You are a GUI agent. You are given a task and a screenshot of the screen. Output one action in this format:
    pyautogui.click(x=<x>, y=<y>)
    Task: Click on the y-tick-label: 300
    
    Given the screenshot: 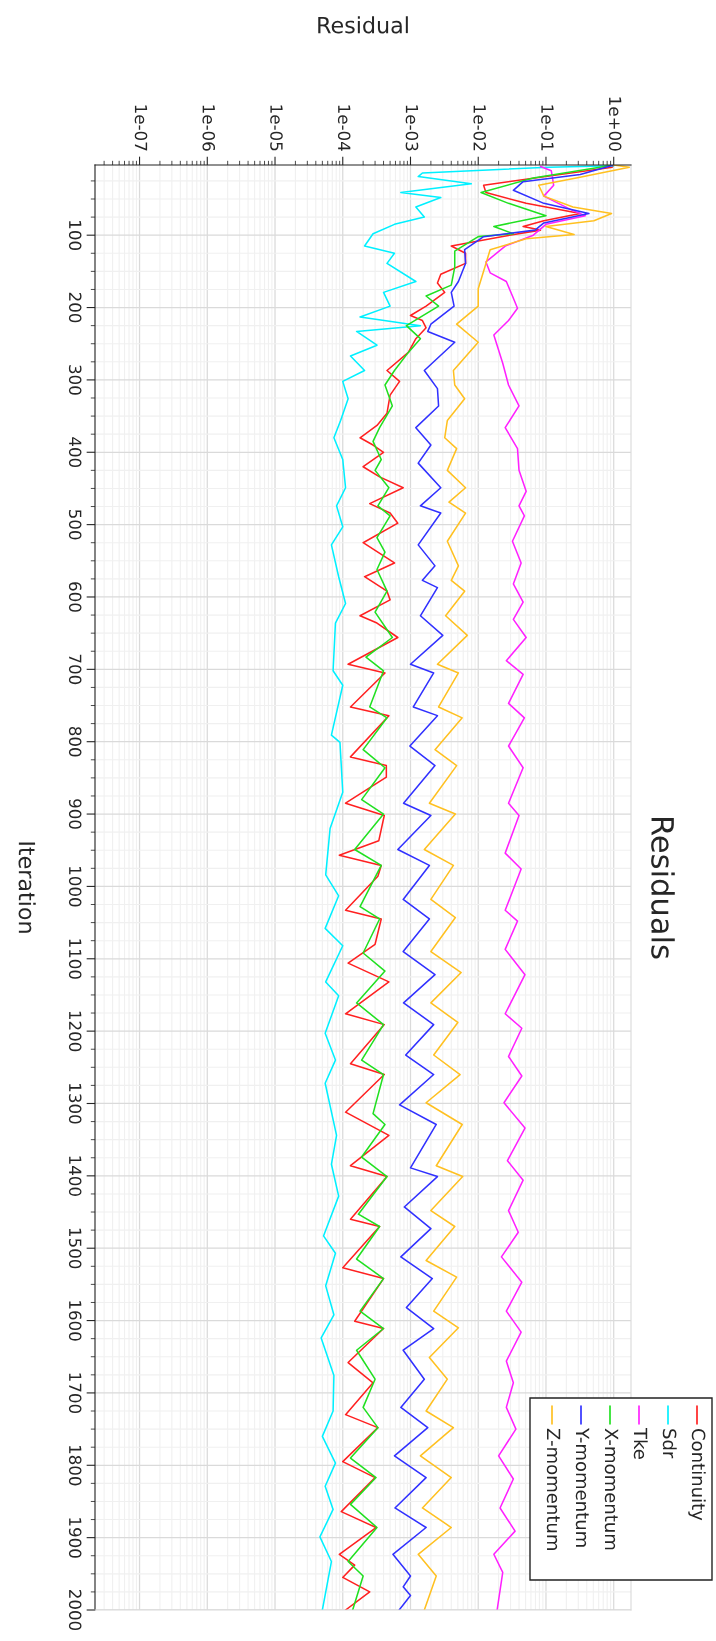 What is the action you would take?
    pyautogui.click(x=75, y=380)
    